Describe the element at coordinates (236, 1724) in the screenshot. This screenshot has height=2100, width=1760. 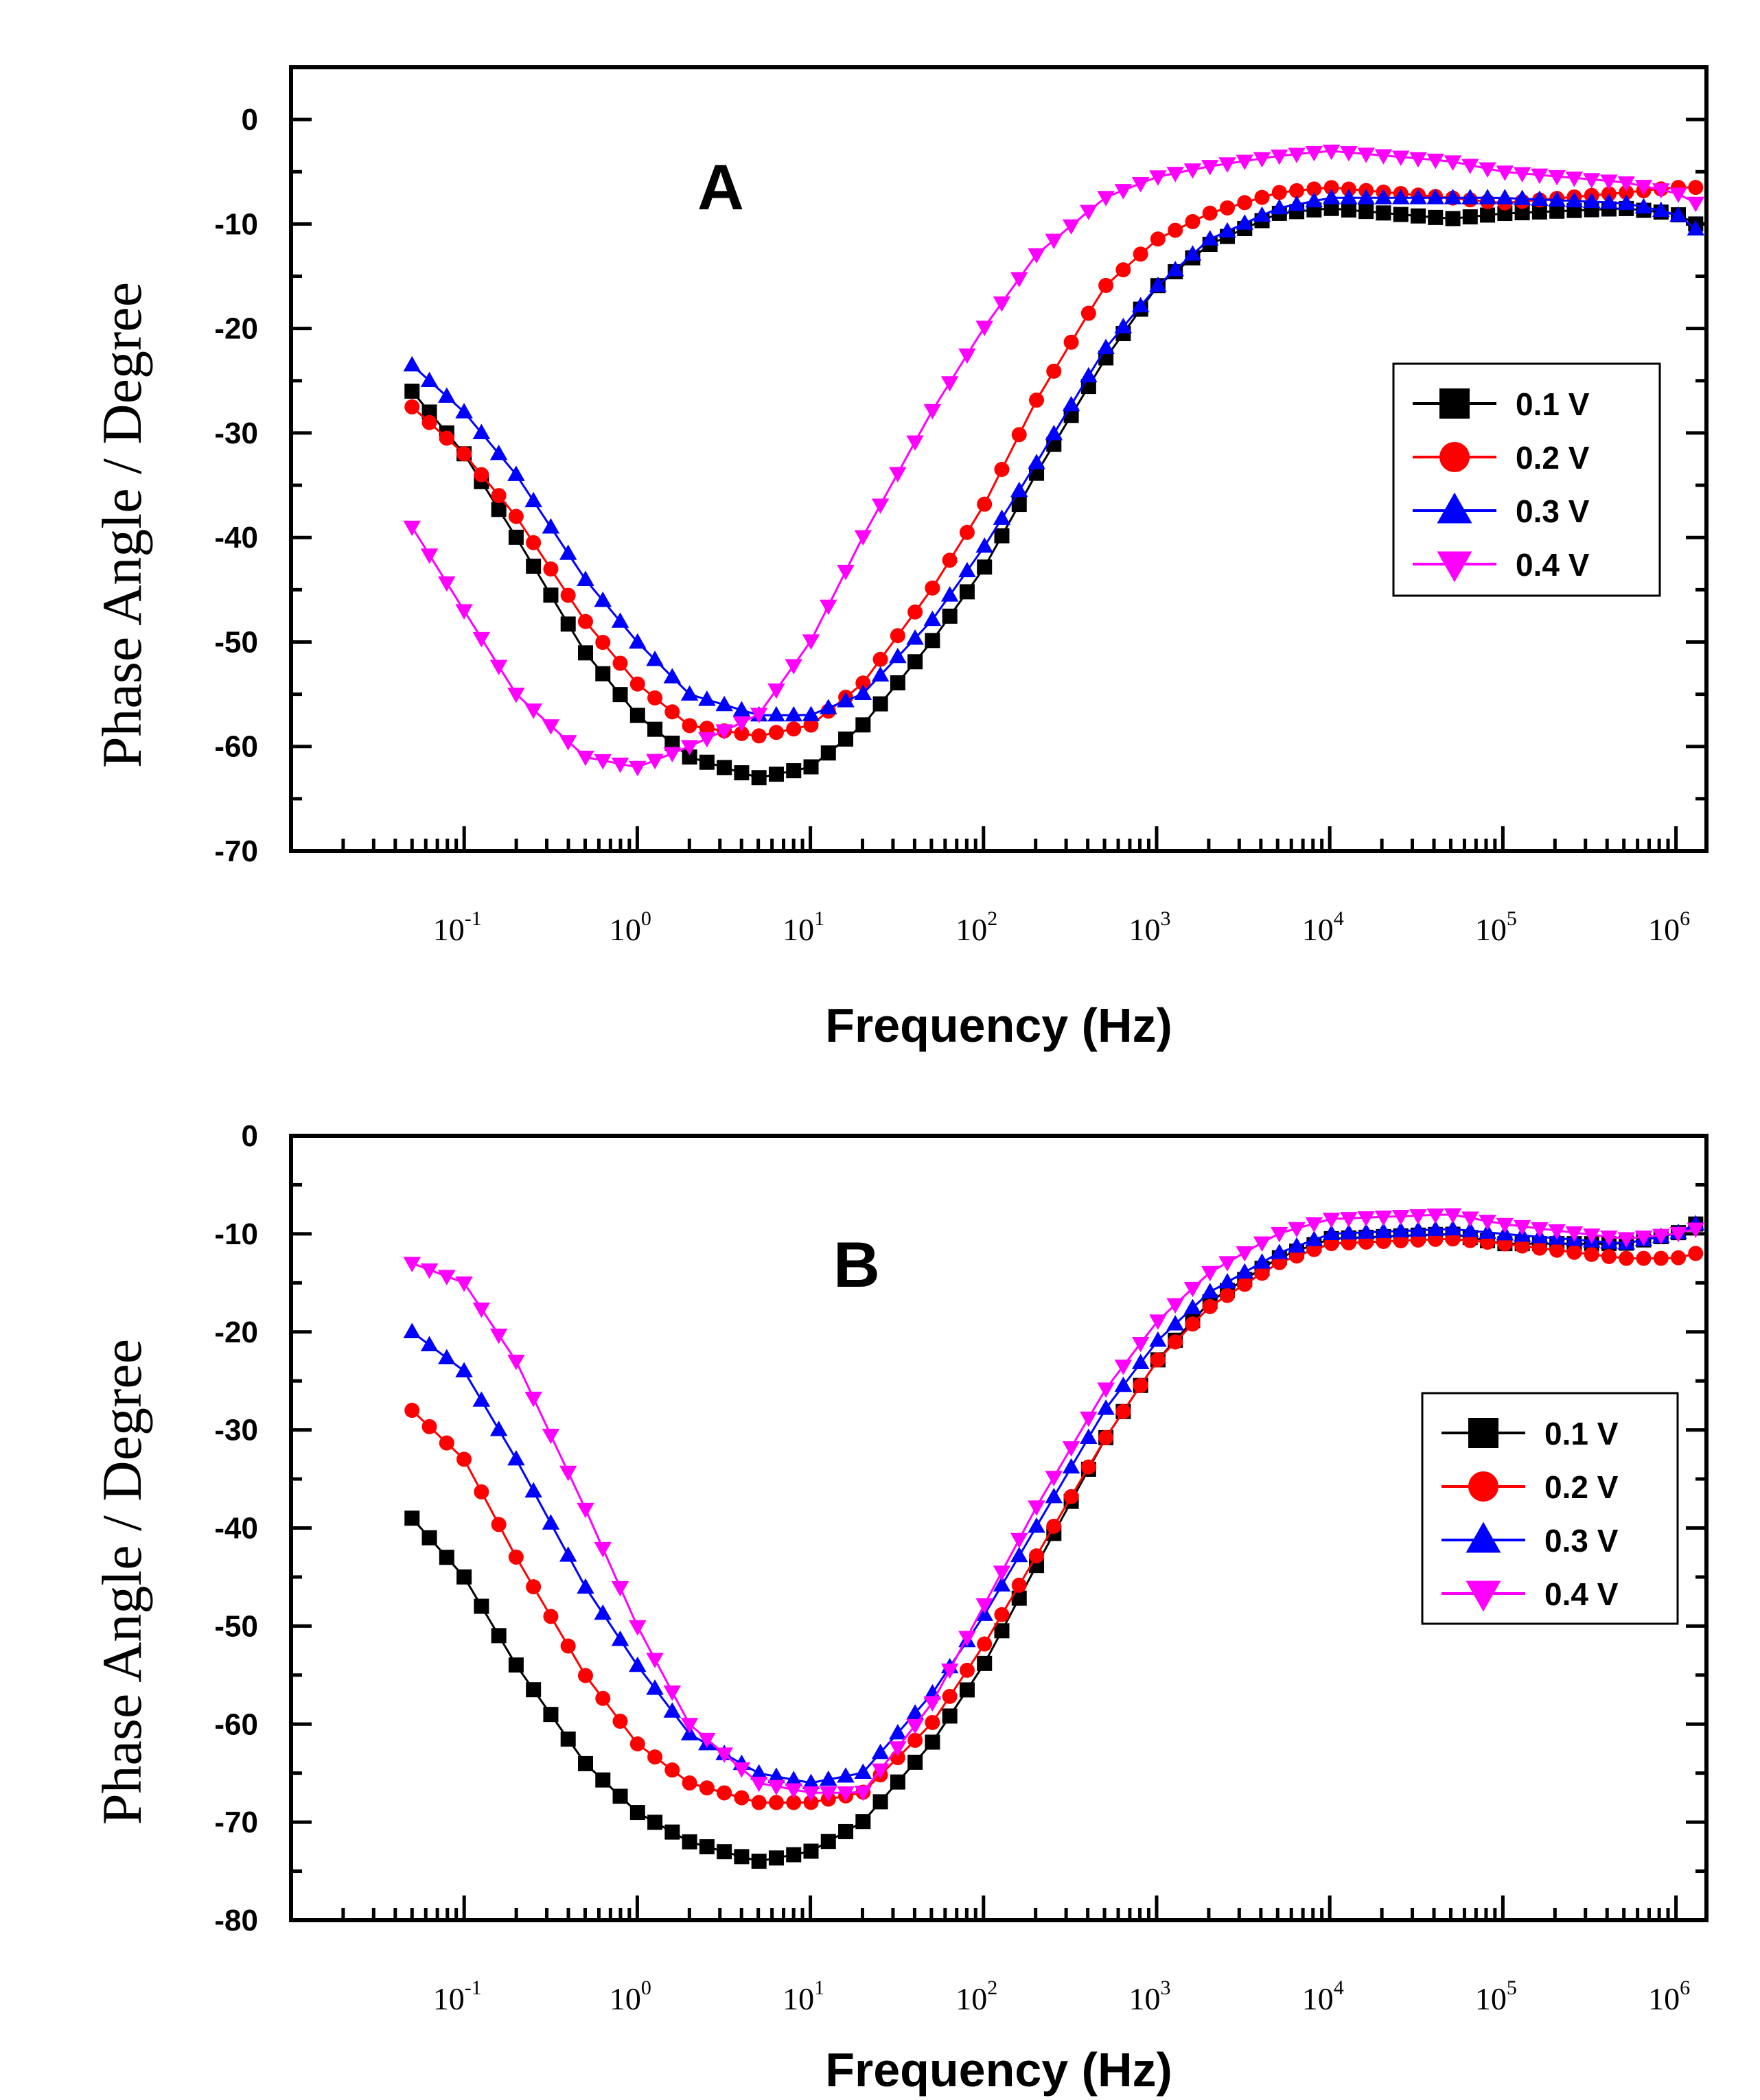
I see `y-tick-label: -60` at that location.